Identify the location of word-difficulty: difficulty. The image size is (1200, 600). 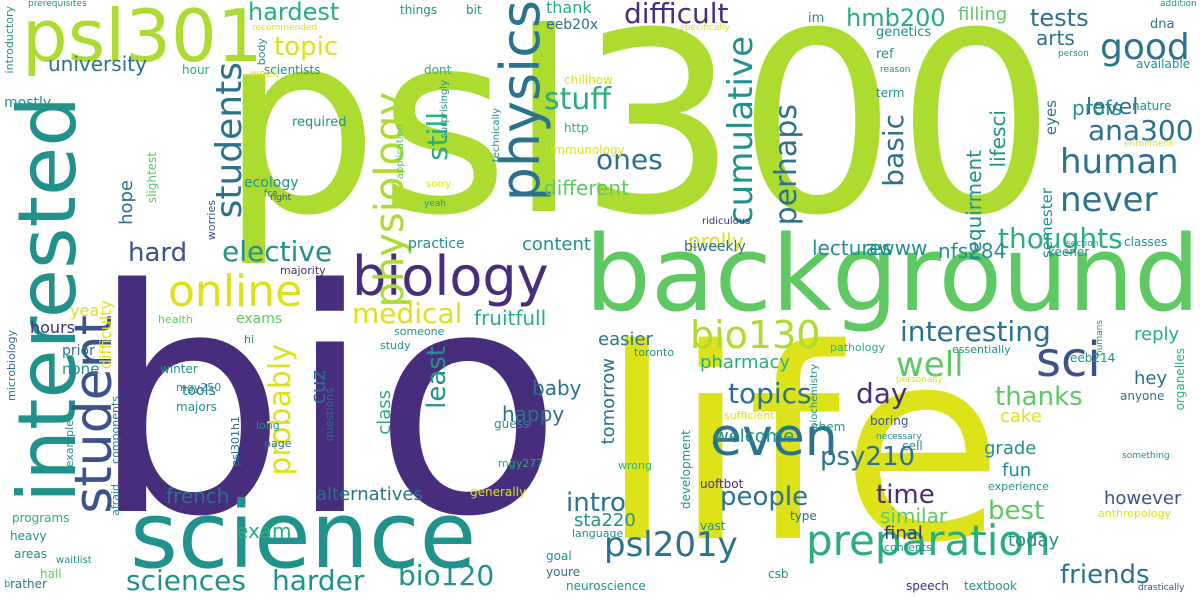
(105, 335).